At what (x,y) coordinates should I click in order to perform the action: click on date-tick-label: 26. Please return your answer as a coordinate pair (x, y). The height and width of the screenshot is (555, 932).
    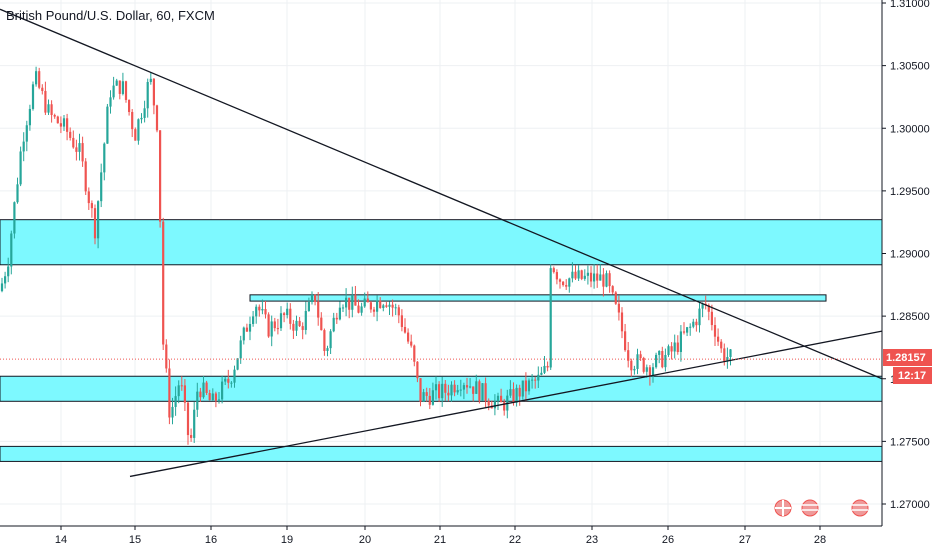
    Looking at the image, I should click on (668, 540).